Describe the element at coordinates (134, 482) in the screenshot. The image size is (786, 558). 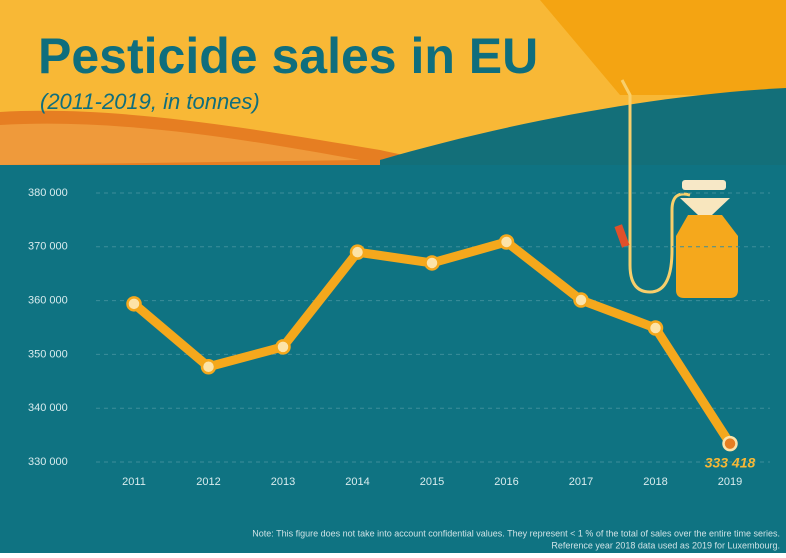
I see `x-tick-label: 2011` at that location.